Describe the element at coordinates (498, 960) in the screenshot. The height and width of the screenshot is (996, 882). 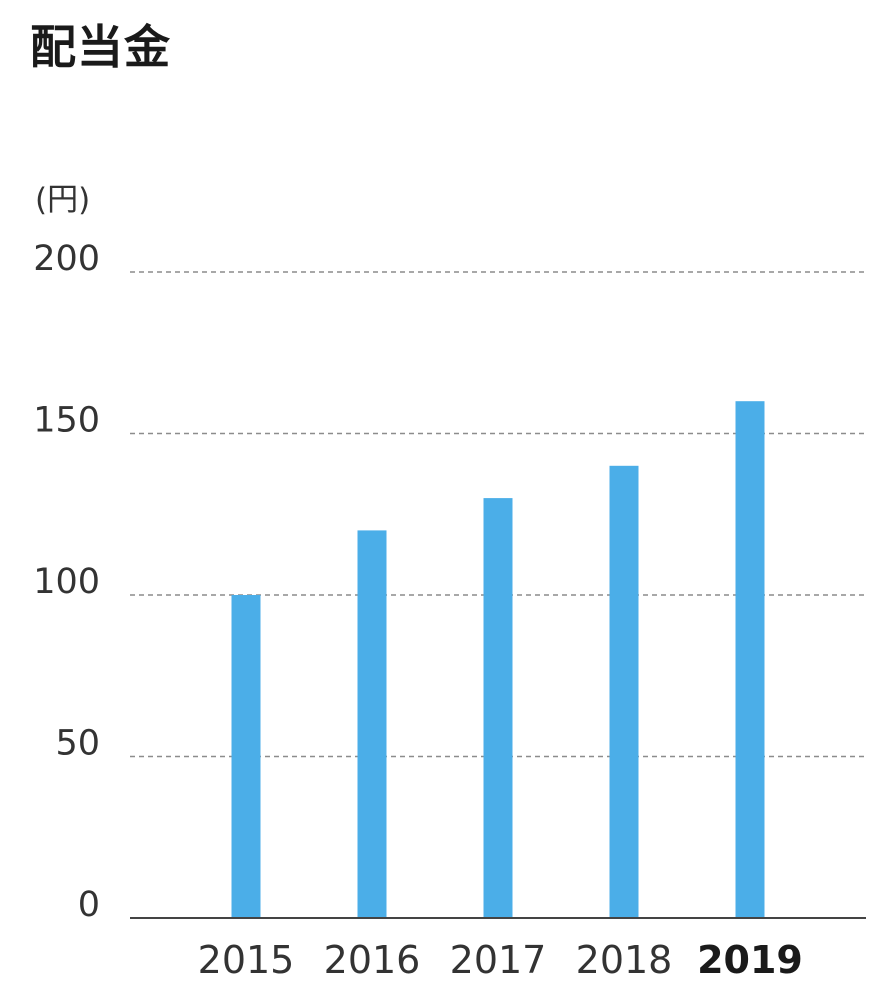
I see `x-tick-label-2017: 2017` at that location.